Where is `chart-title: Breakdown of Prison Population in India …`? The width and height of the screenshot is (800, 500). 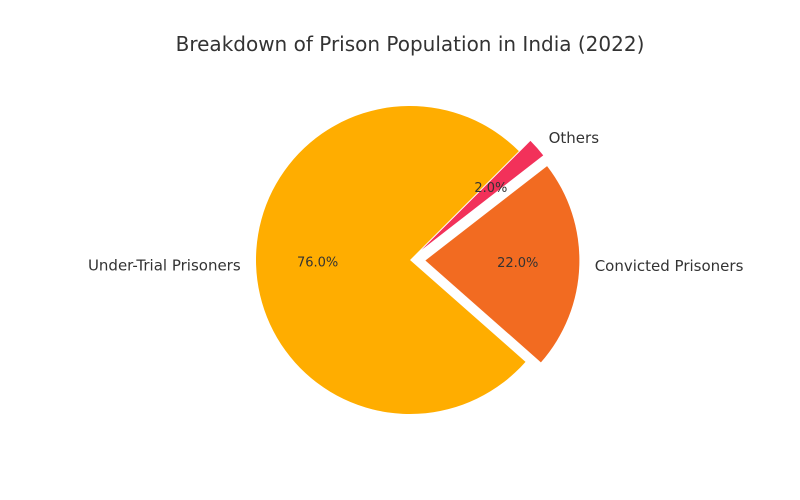 chart-title: Breakdown of Prison Population in India … is located at coordinates (410, 44).